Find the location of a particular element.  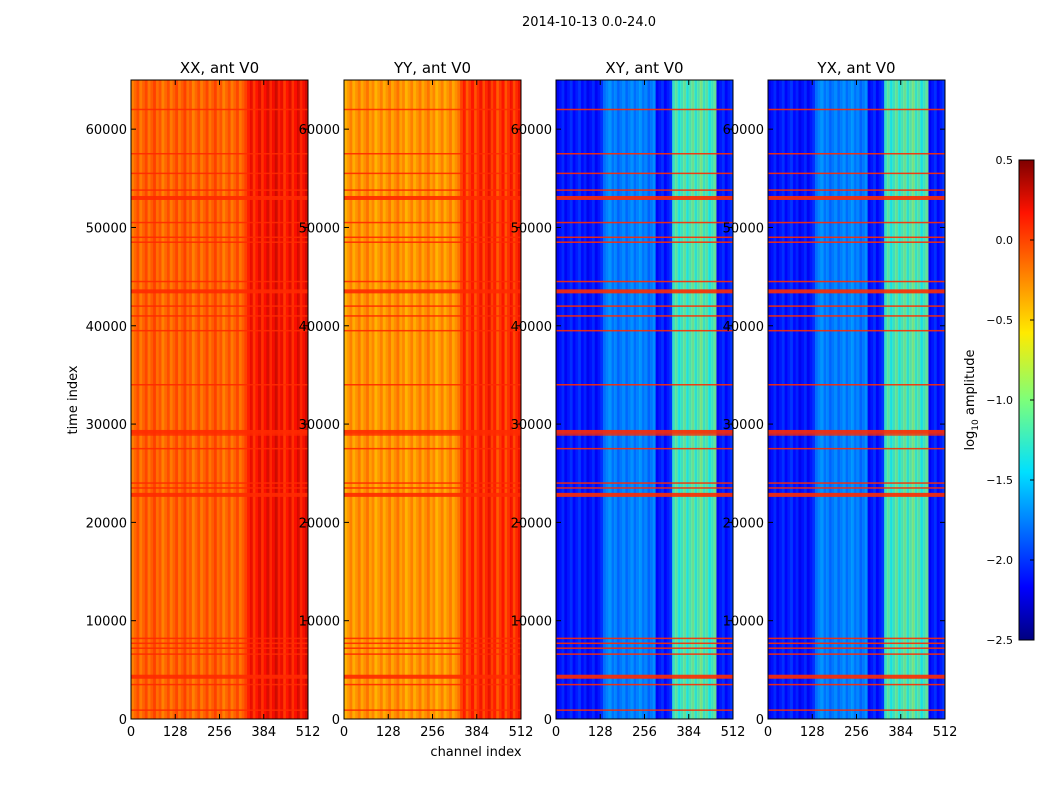

y-tick-label: 50000 is located at coordinates (319, 228).